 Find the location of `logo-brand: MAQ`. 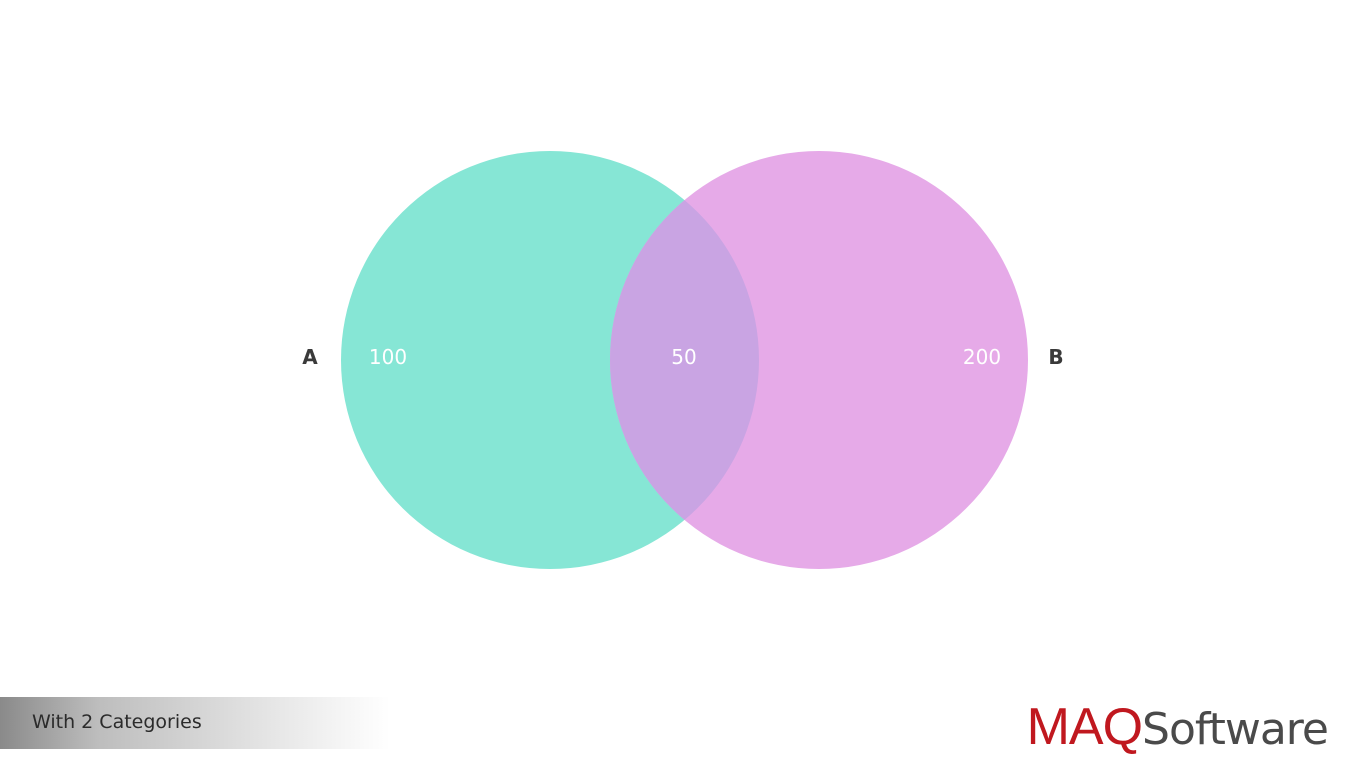

logo-brand: MAQ is located at coordinates (1084, 727).